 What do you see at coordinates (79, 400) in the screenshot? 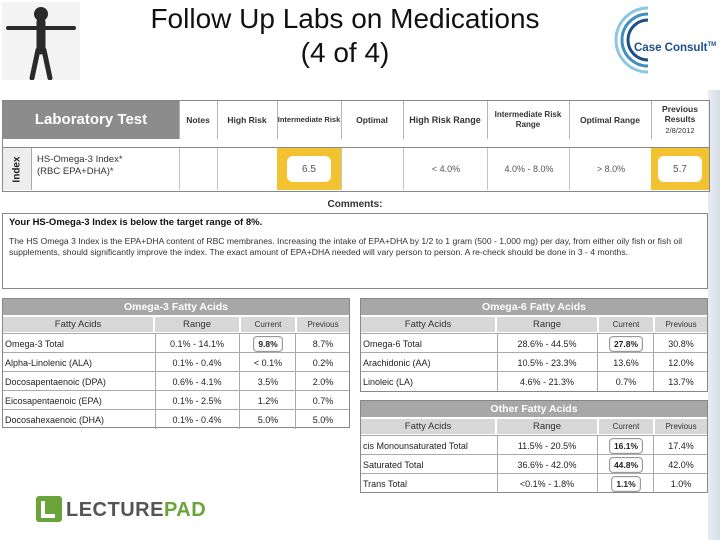
I see `fatty-acid-name: Eicosapentaenoic (EPA)` at bounding box center [79, 400].